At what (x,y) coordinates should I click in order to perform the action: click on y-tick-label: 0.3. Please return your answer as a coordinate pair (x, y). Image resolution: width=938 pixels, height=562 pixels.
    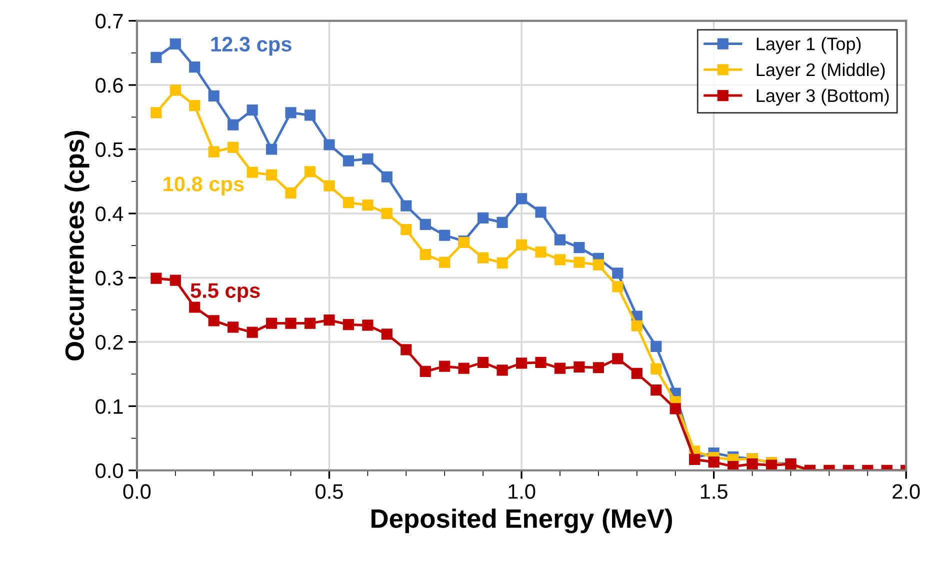
    Looking at the image, I should click on (109, 278).